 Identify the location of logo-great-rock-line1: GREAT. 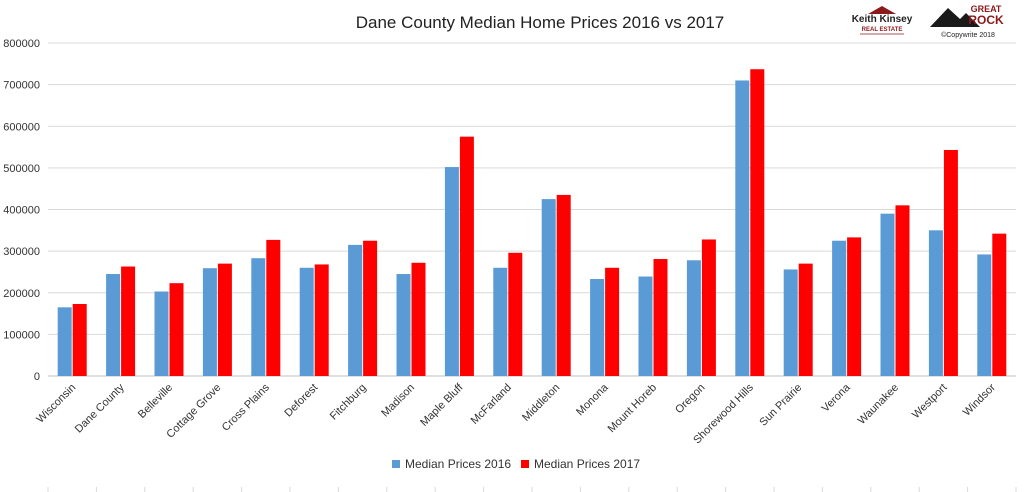
(986, 9).